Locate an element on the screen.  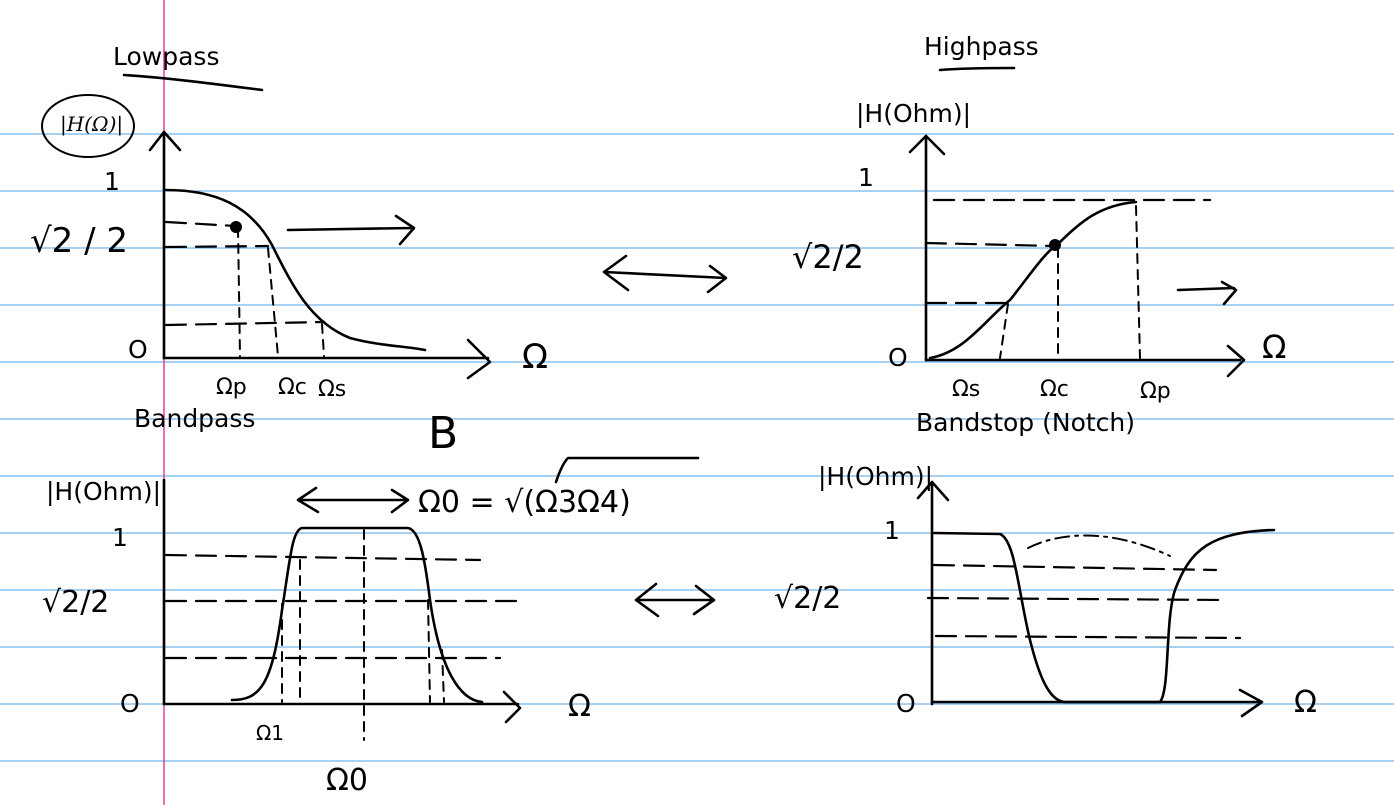
bandpass-bandstop-double-arrow is located at coordinates (675, 600).